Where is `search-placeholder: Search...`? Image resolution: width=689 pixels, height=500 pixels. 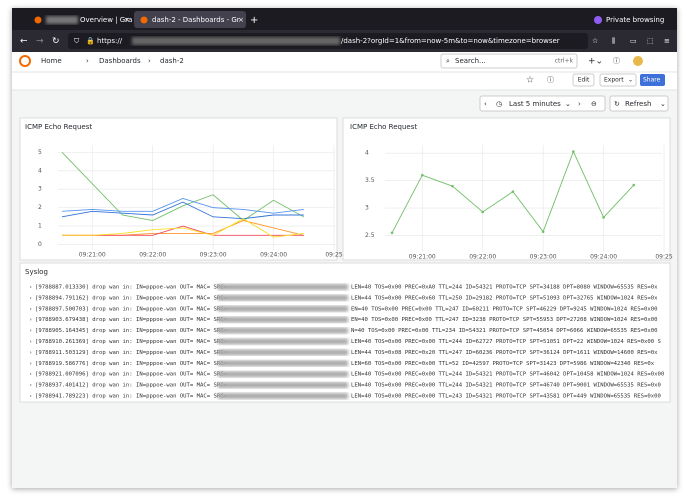
search-placeholder: Search... is located at coordinates (470, 61).